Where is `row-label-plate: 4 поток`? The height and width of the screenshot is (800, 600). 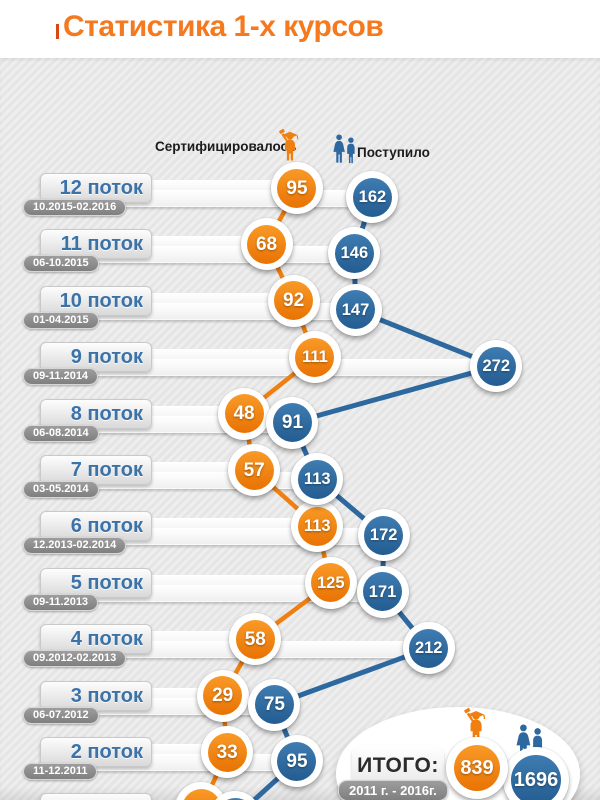 row-label-plate: 4 поток is located at coordinates (96, 639).